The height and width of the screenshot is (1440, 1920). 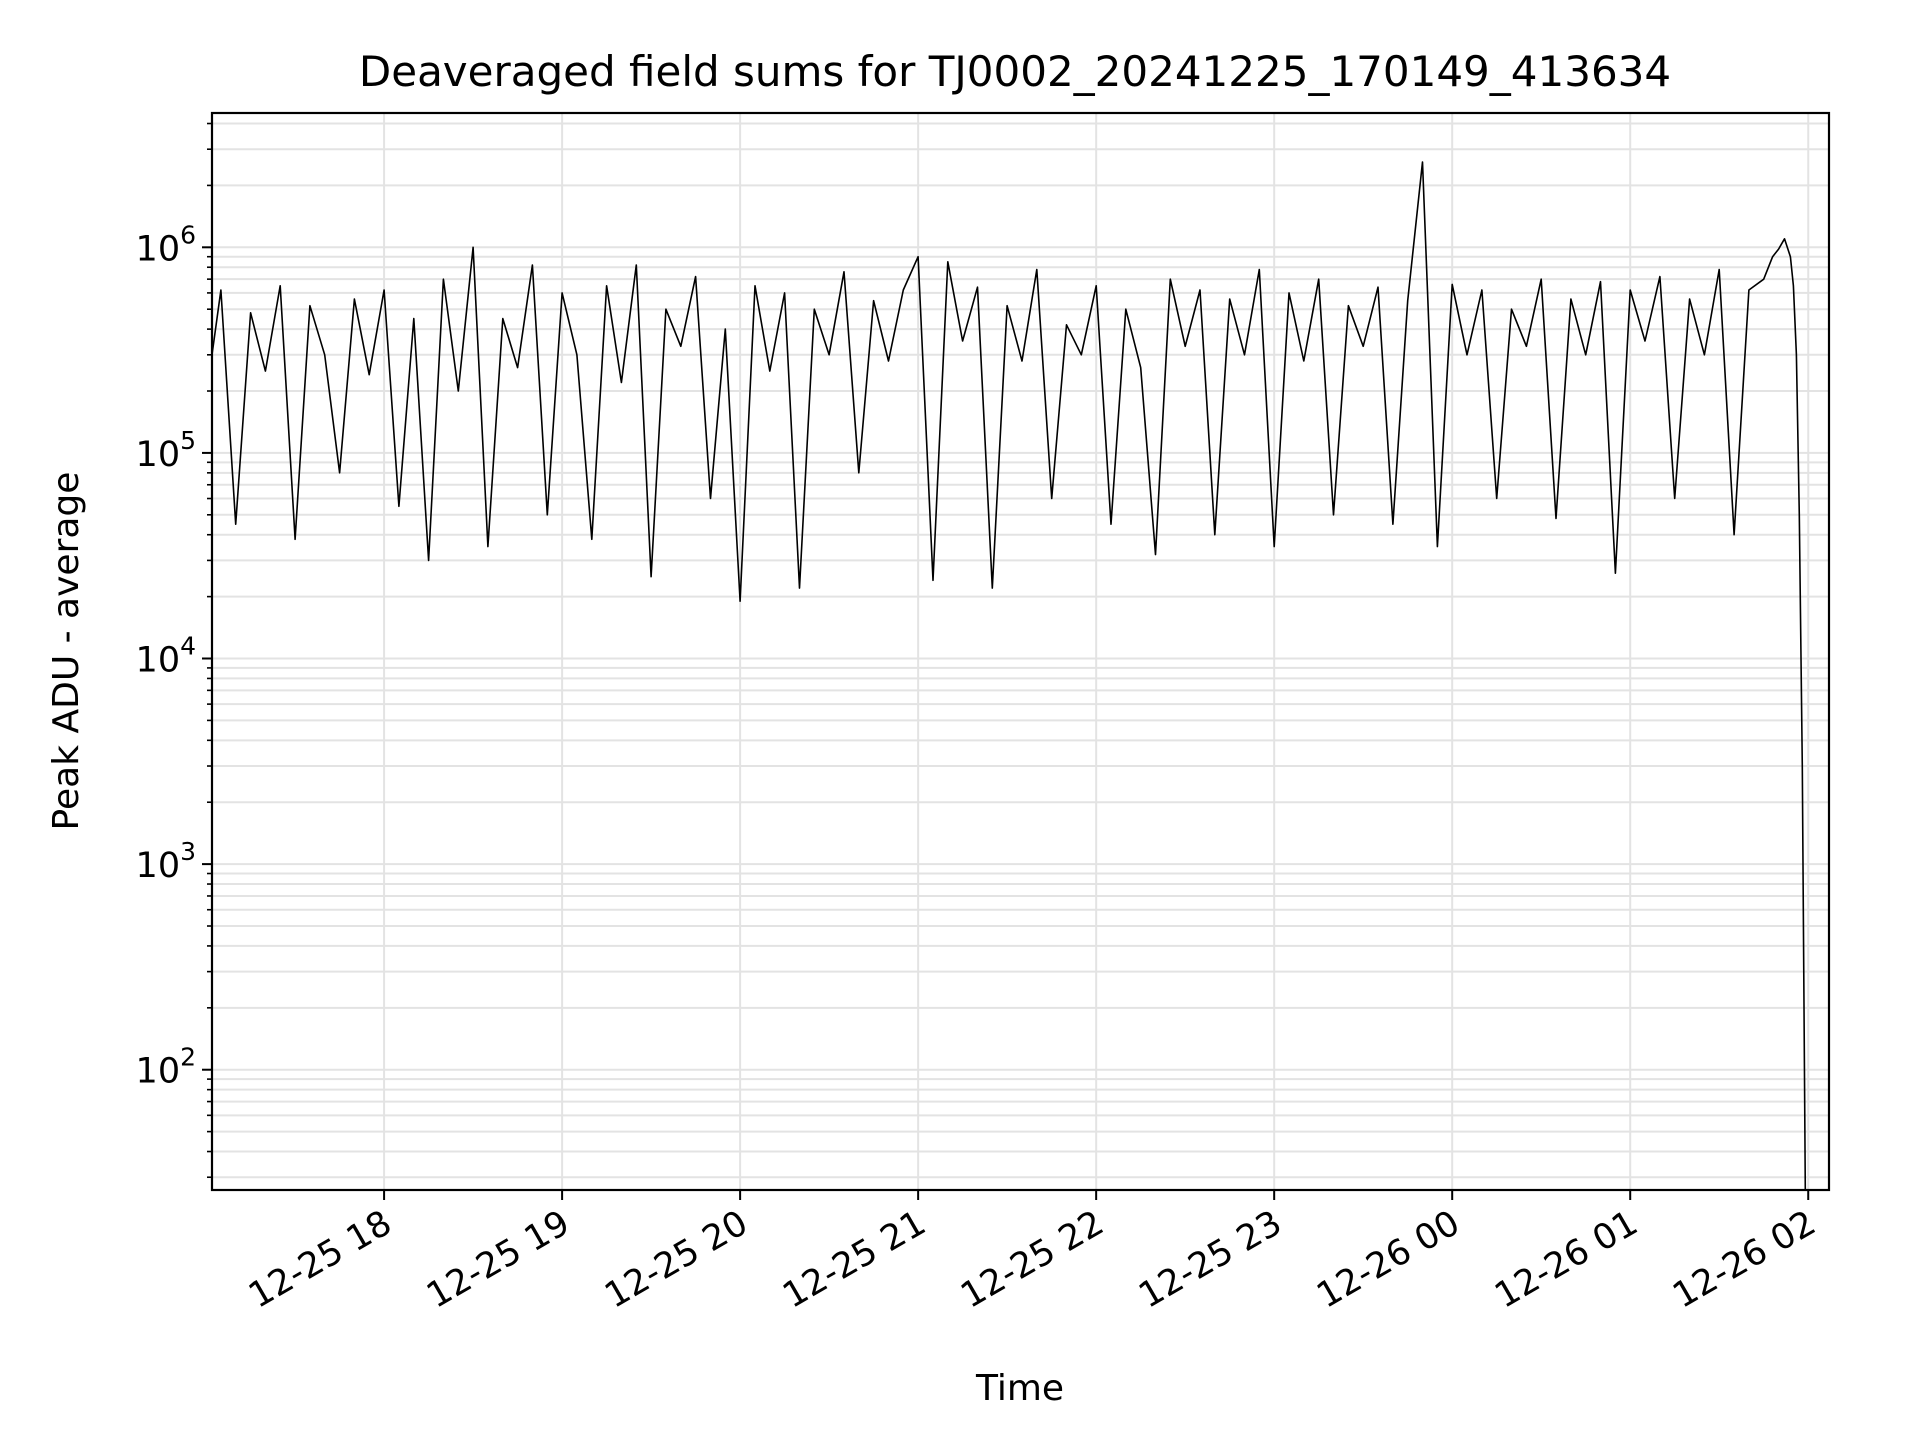 What do you see at coordinates (66, 651) in the screenshot?
I see `y-axis-label: Peak ADU - average` at bounding box center [66, 651].